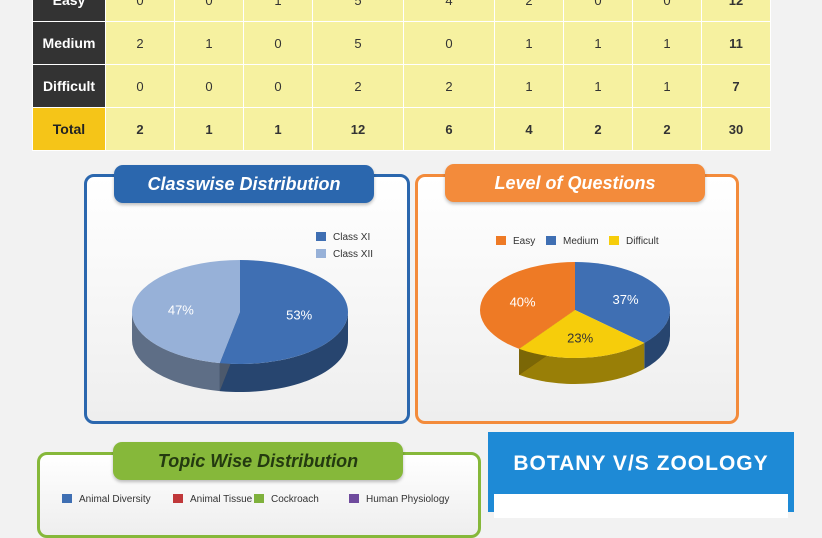 This screenshot has width=822, height=538. I want to click on pie-value-label: 47%, so click(181, 309).